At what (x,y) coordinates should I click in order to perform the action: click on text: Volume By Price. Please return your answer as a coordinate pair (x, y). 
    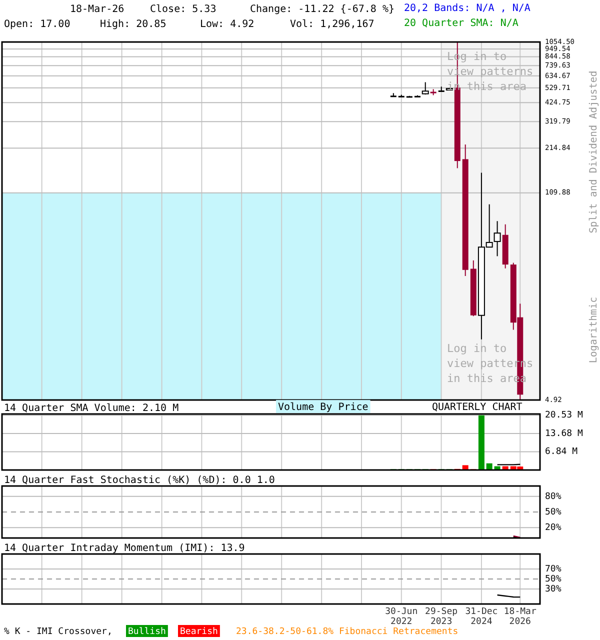
    Looking at the image, I should click on (323, 407).